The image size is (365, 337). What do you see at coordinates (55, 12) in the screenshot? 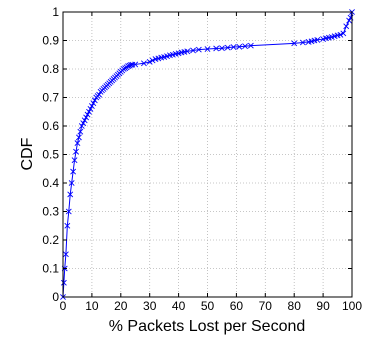
I see `y-tick-label: 1` at bounding box center [55, 12].